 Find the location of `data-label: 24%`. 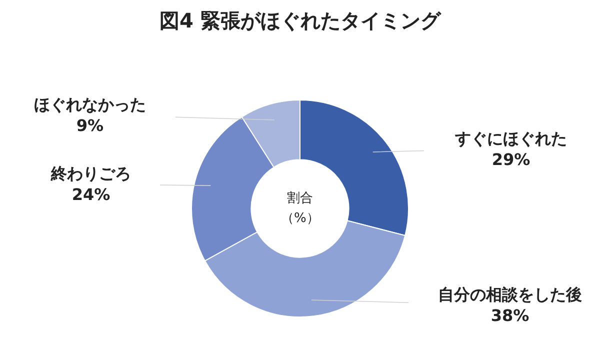

data-label: 24% is located at coordinates (91, 194).